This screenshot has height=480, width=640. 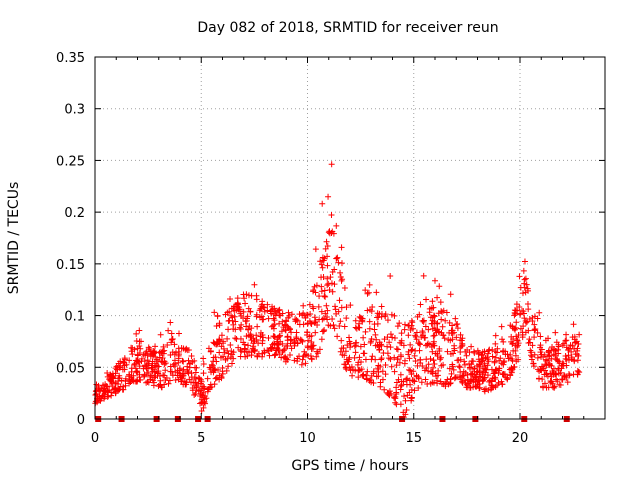 What do you see at coordinates (70, 161) in the screenshot?
I see `y-tick-label: 0.25` at bounding box center [70, 161].